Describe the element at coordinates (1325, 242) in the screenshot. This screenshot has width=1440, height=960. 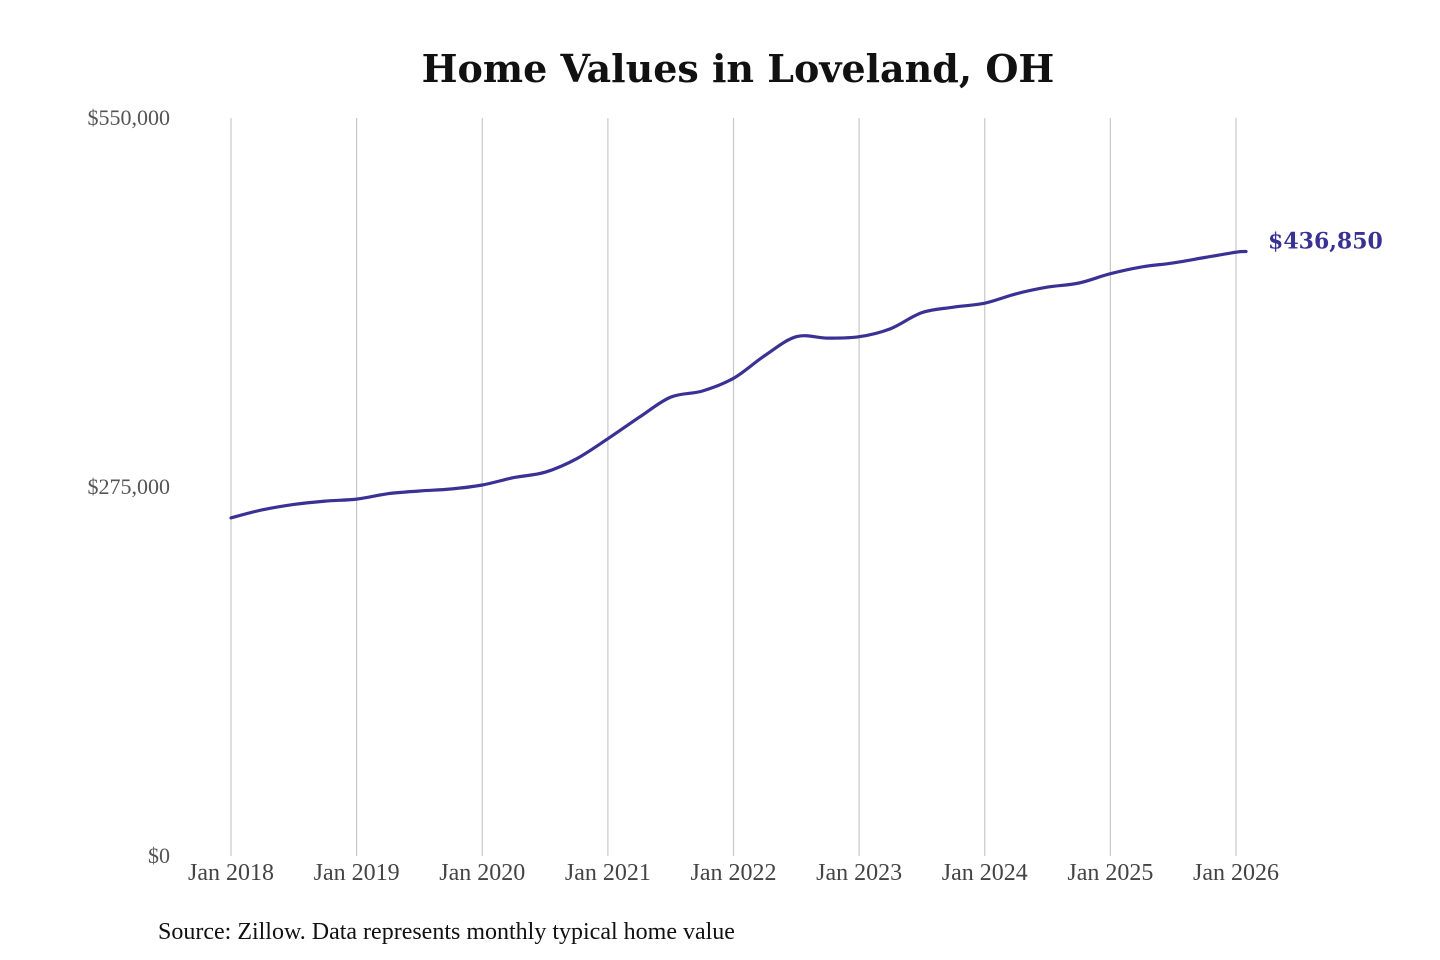
I see `end-value-label: $436,850` at that location.